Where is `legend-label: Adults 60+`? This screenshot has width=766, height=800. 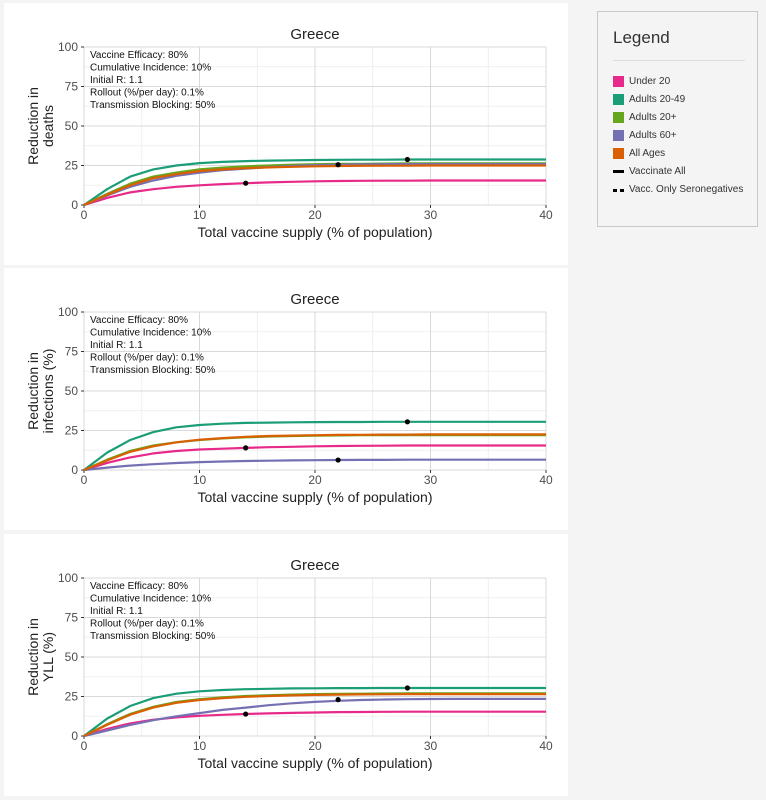
legend-label: Adults 60+ is located at coordinates (653, 135).